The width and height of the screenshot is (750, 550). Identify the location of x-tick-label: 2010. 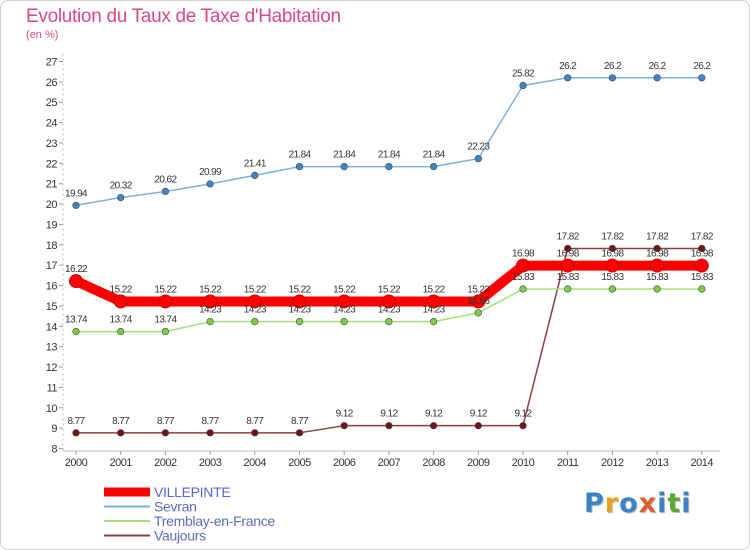
(523, 463).